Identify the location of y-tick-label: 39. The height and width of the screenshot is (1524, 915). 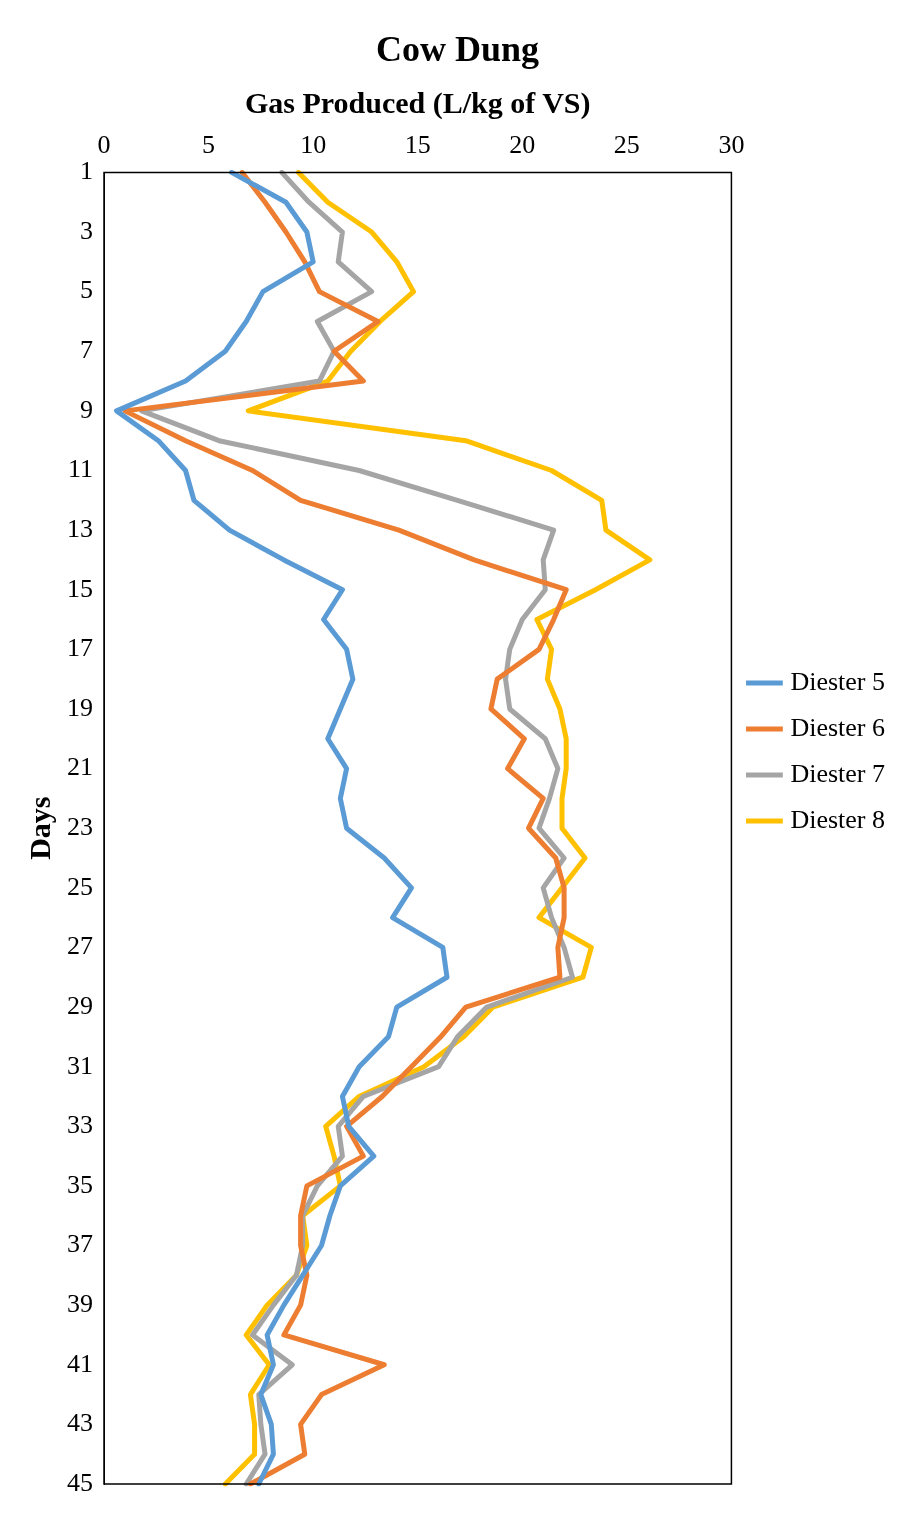
(80, 1303).